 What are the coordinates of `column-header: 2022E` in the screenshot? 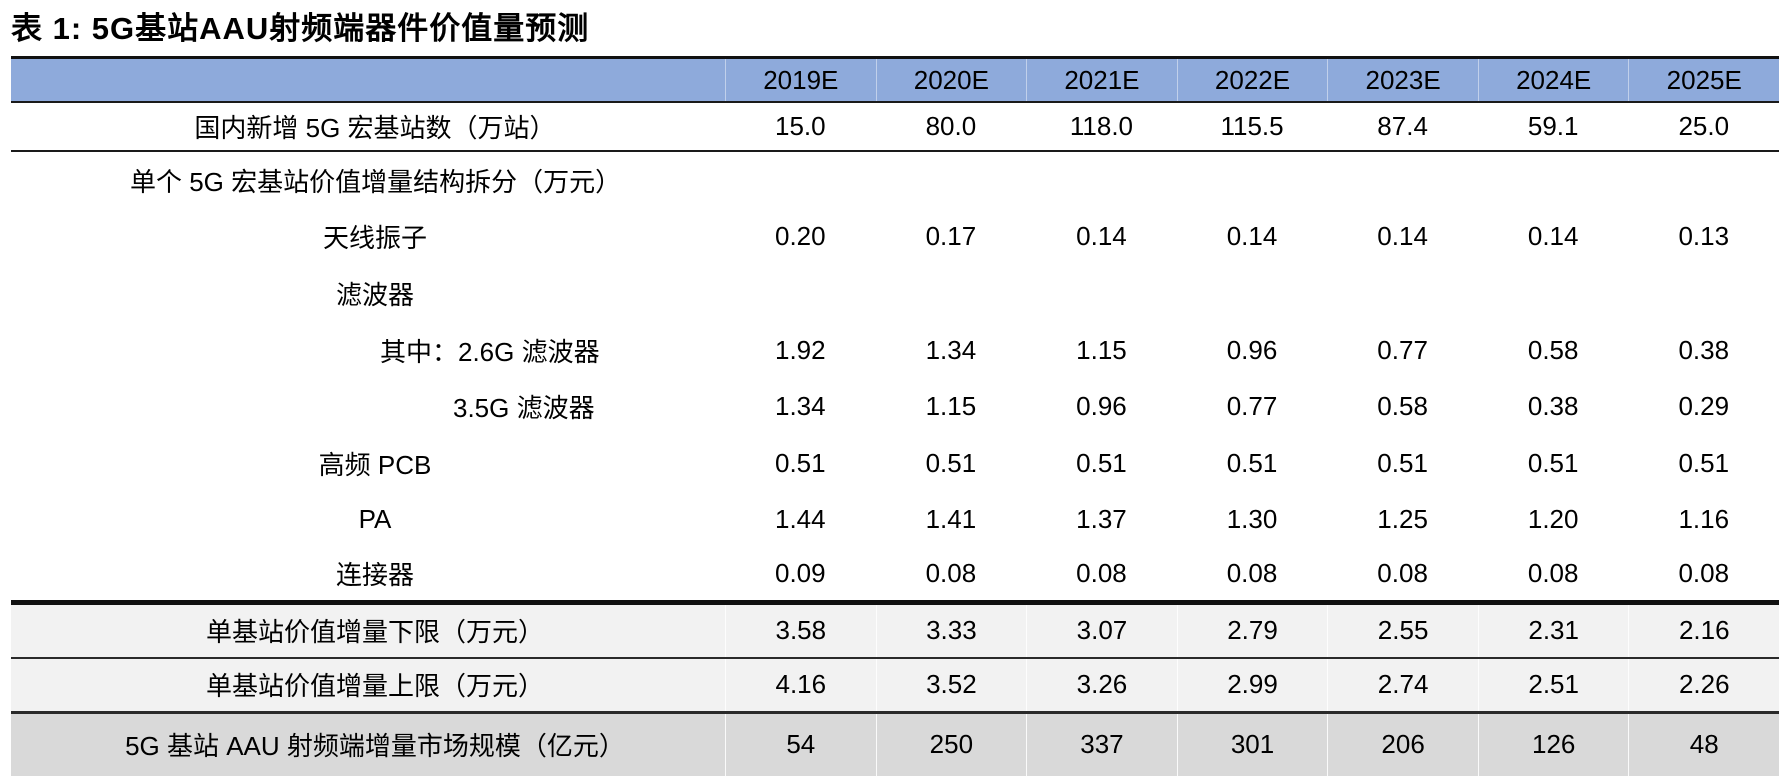 It's located at (1252, 80).